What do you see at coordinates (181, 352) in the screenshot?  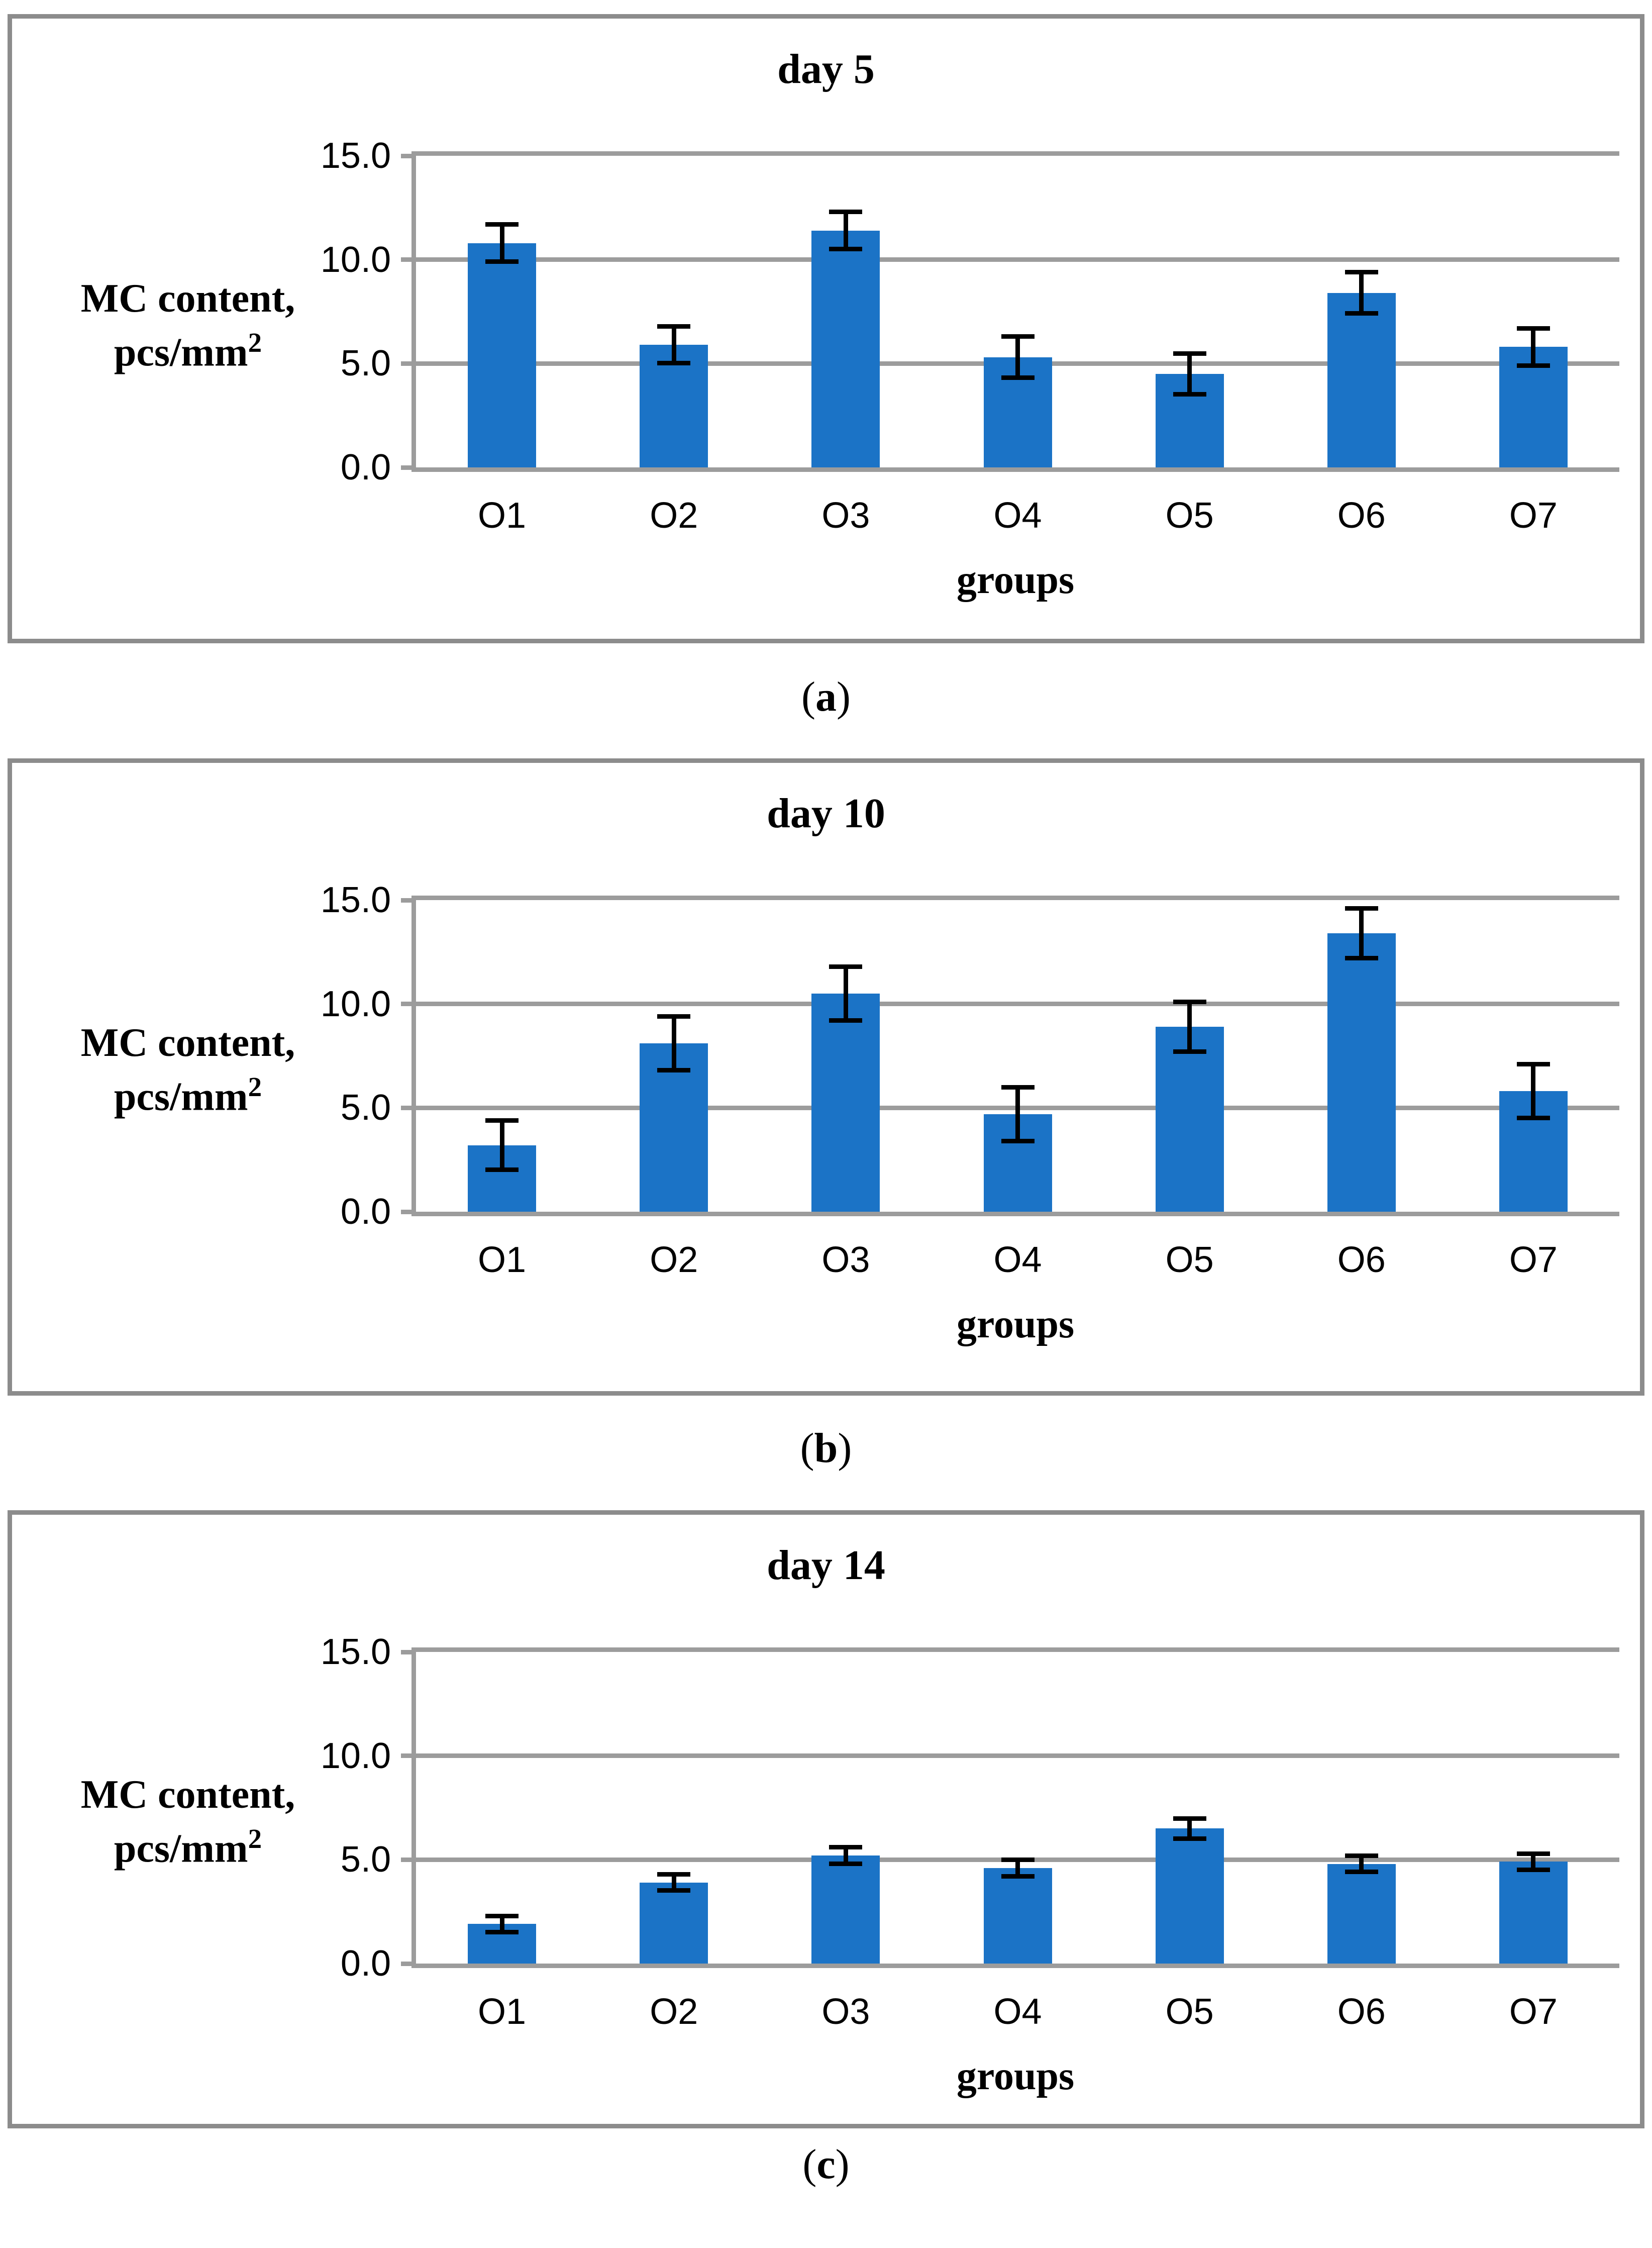 I see `y-axis-label-line2: pcs/mm` at bounding box center [181, 352].